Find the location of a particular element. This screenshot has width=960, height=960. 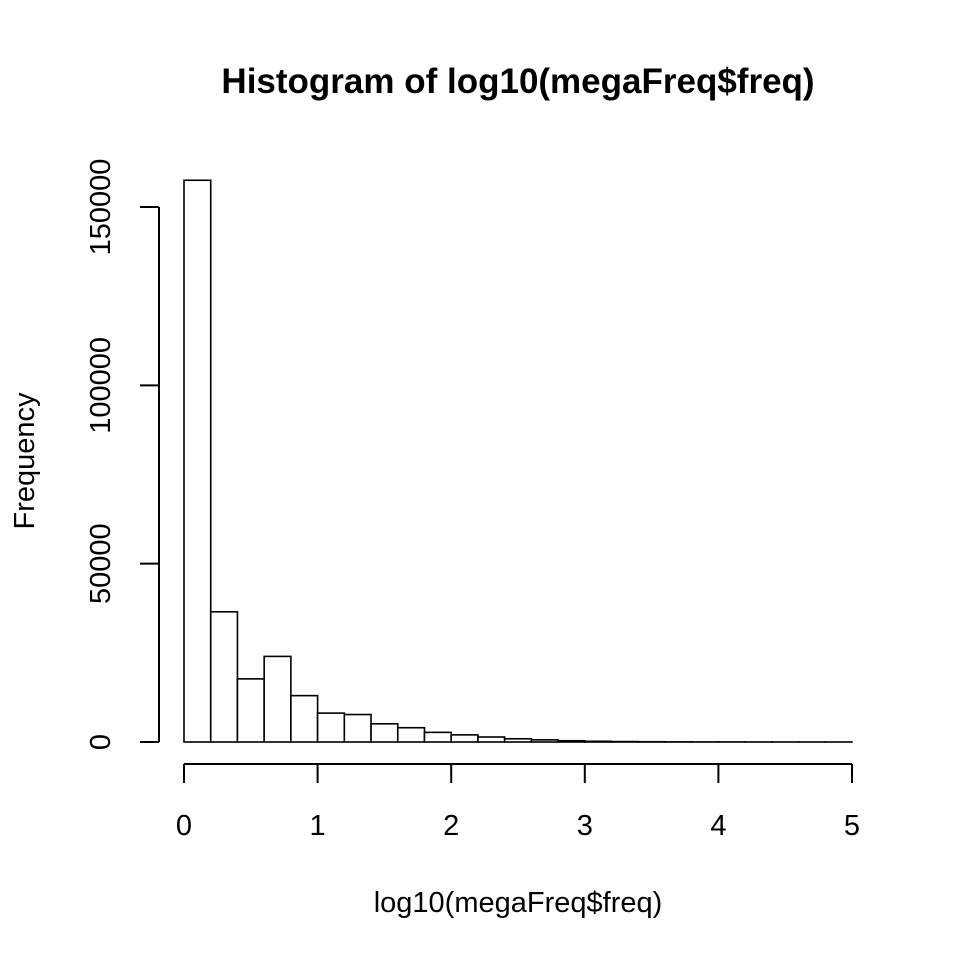

y-axis-label: Frequency is located at coordinates (25, 461).